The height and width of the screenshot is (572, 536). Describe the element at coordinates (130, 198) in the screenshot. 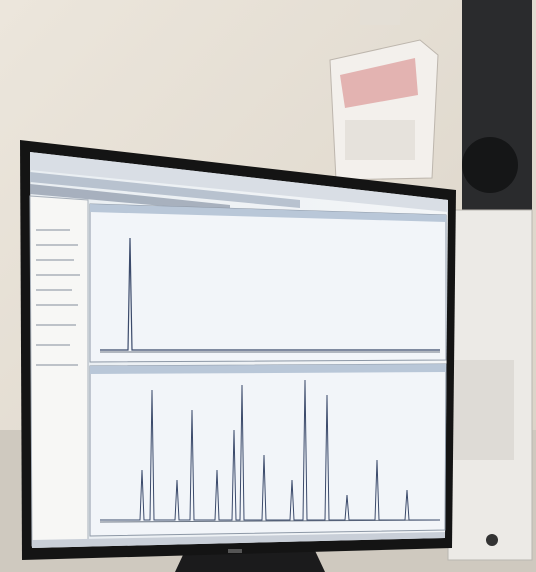

I see `toolbar-icons` at that location.